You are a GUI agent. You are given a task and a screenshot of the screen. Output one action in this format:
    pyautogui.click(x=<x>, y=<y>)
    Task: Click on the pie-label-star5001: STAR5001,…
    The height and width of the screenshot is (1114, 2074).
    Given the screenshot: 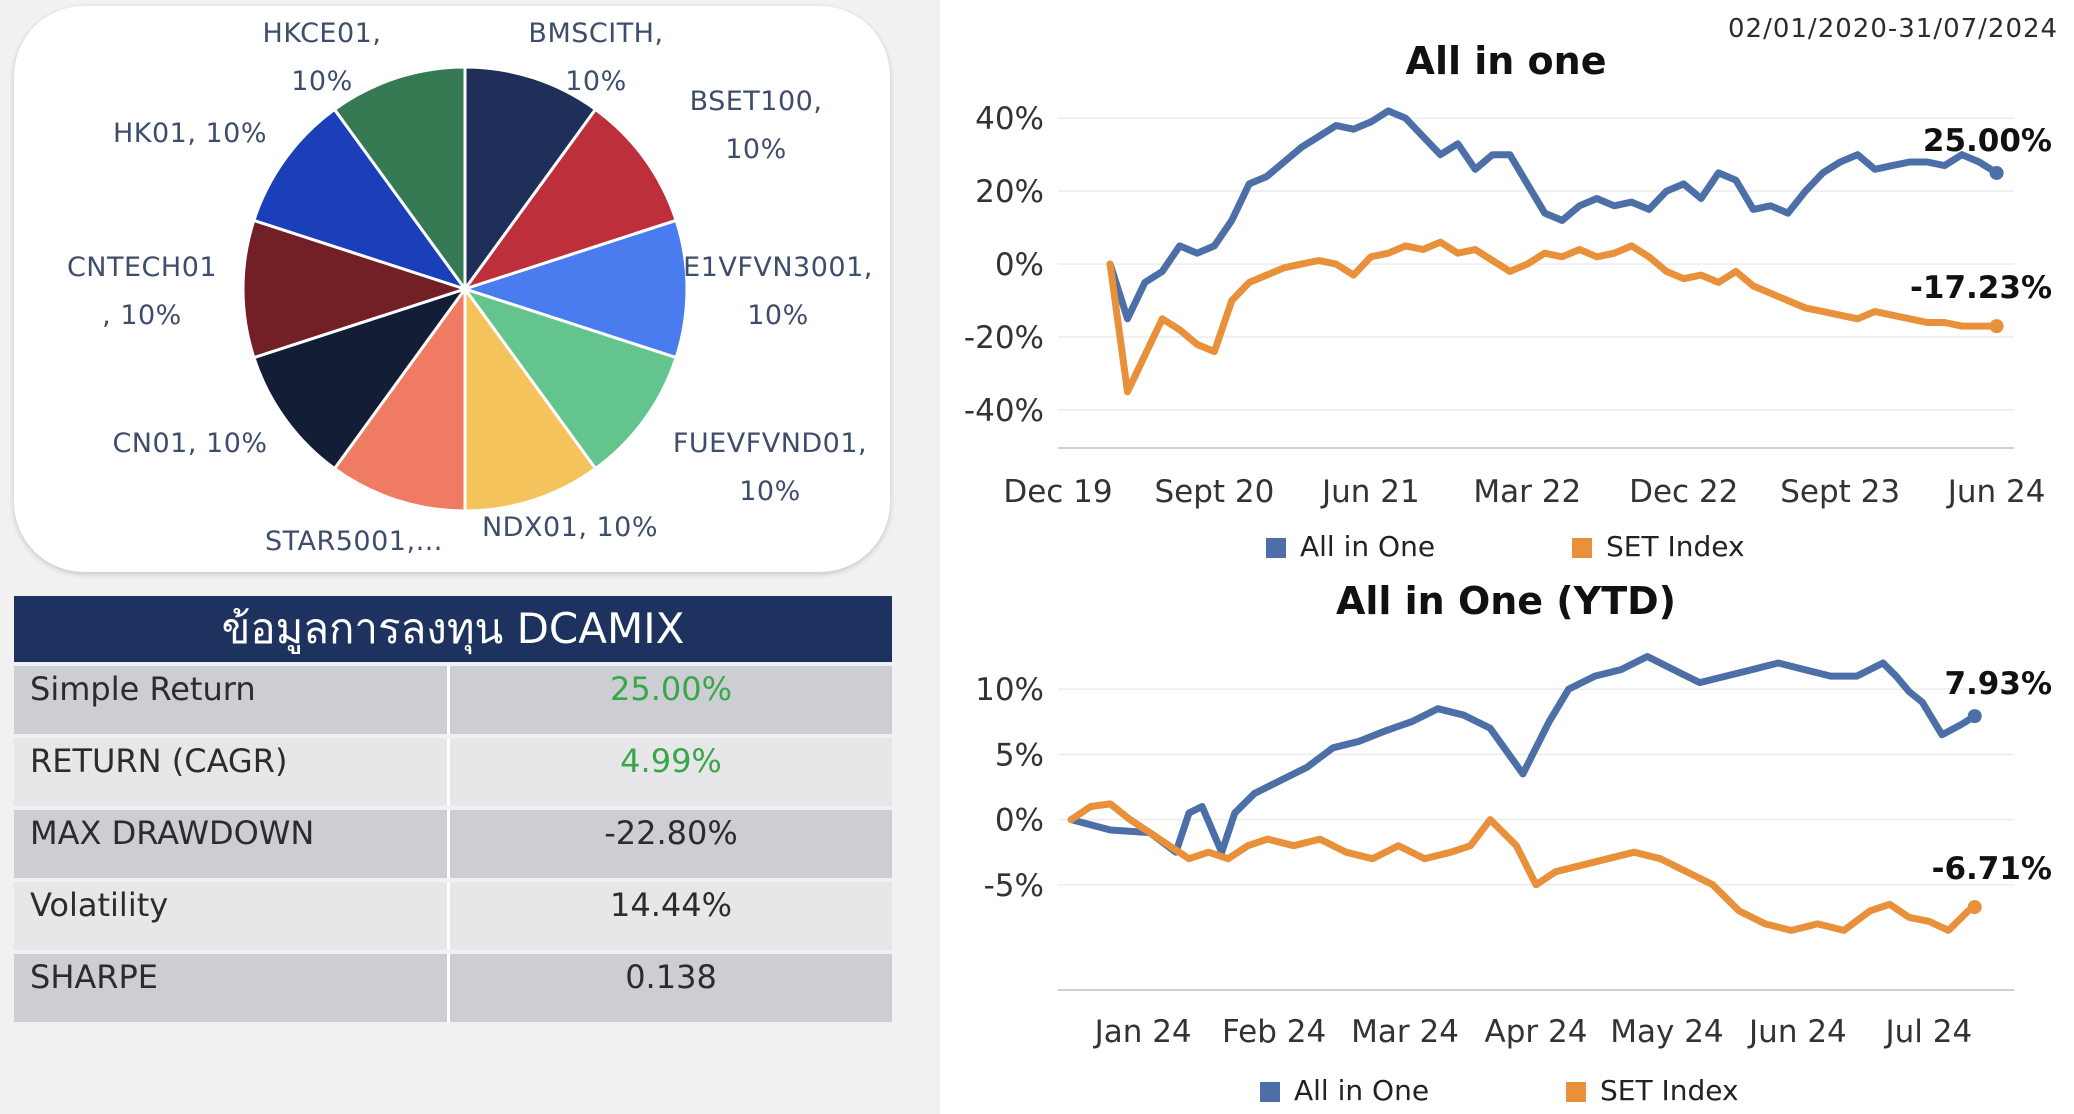 What is the action you would take?
    pyautogui.click(x=354, y=541)
    